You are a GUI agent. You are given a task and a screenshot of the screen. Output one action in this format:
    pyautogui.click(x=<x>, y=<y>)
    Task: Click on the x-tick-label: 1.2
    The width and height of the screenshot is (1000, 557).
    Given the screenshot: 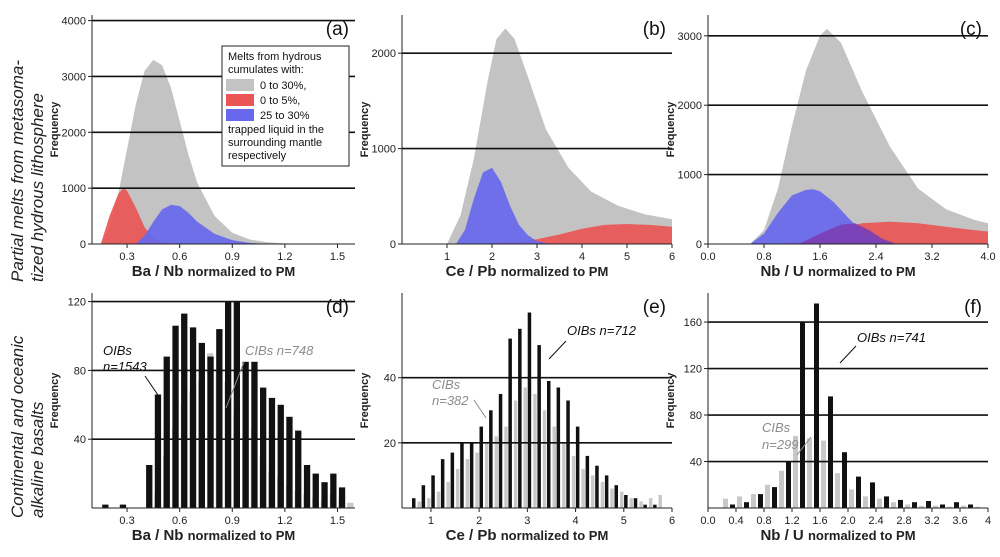 What is the action you would take?
    pyautogui.click(x=791, y=521)
    